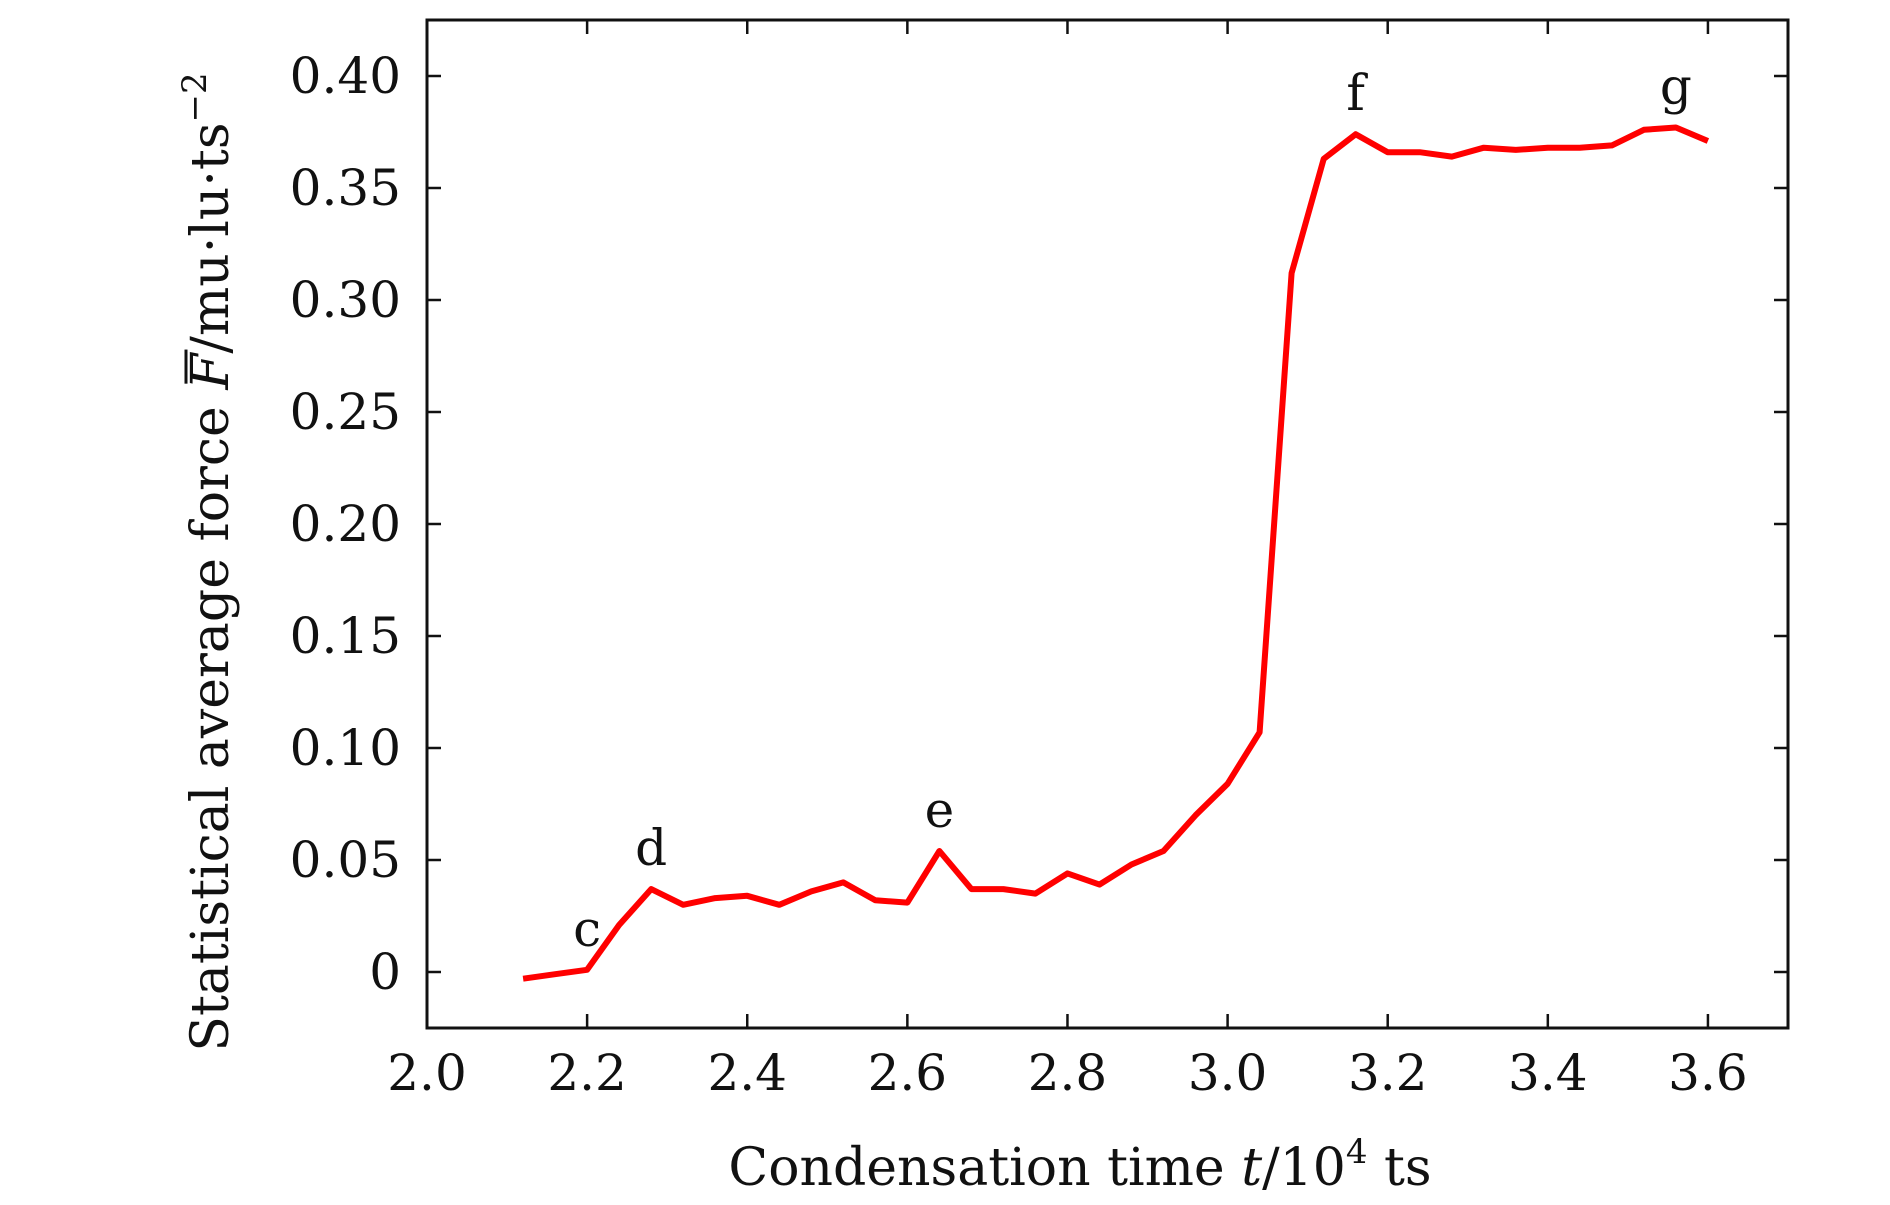  I want to click on x-tick-label: 2.6, so click(908, 1073).